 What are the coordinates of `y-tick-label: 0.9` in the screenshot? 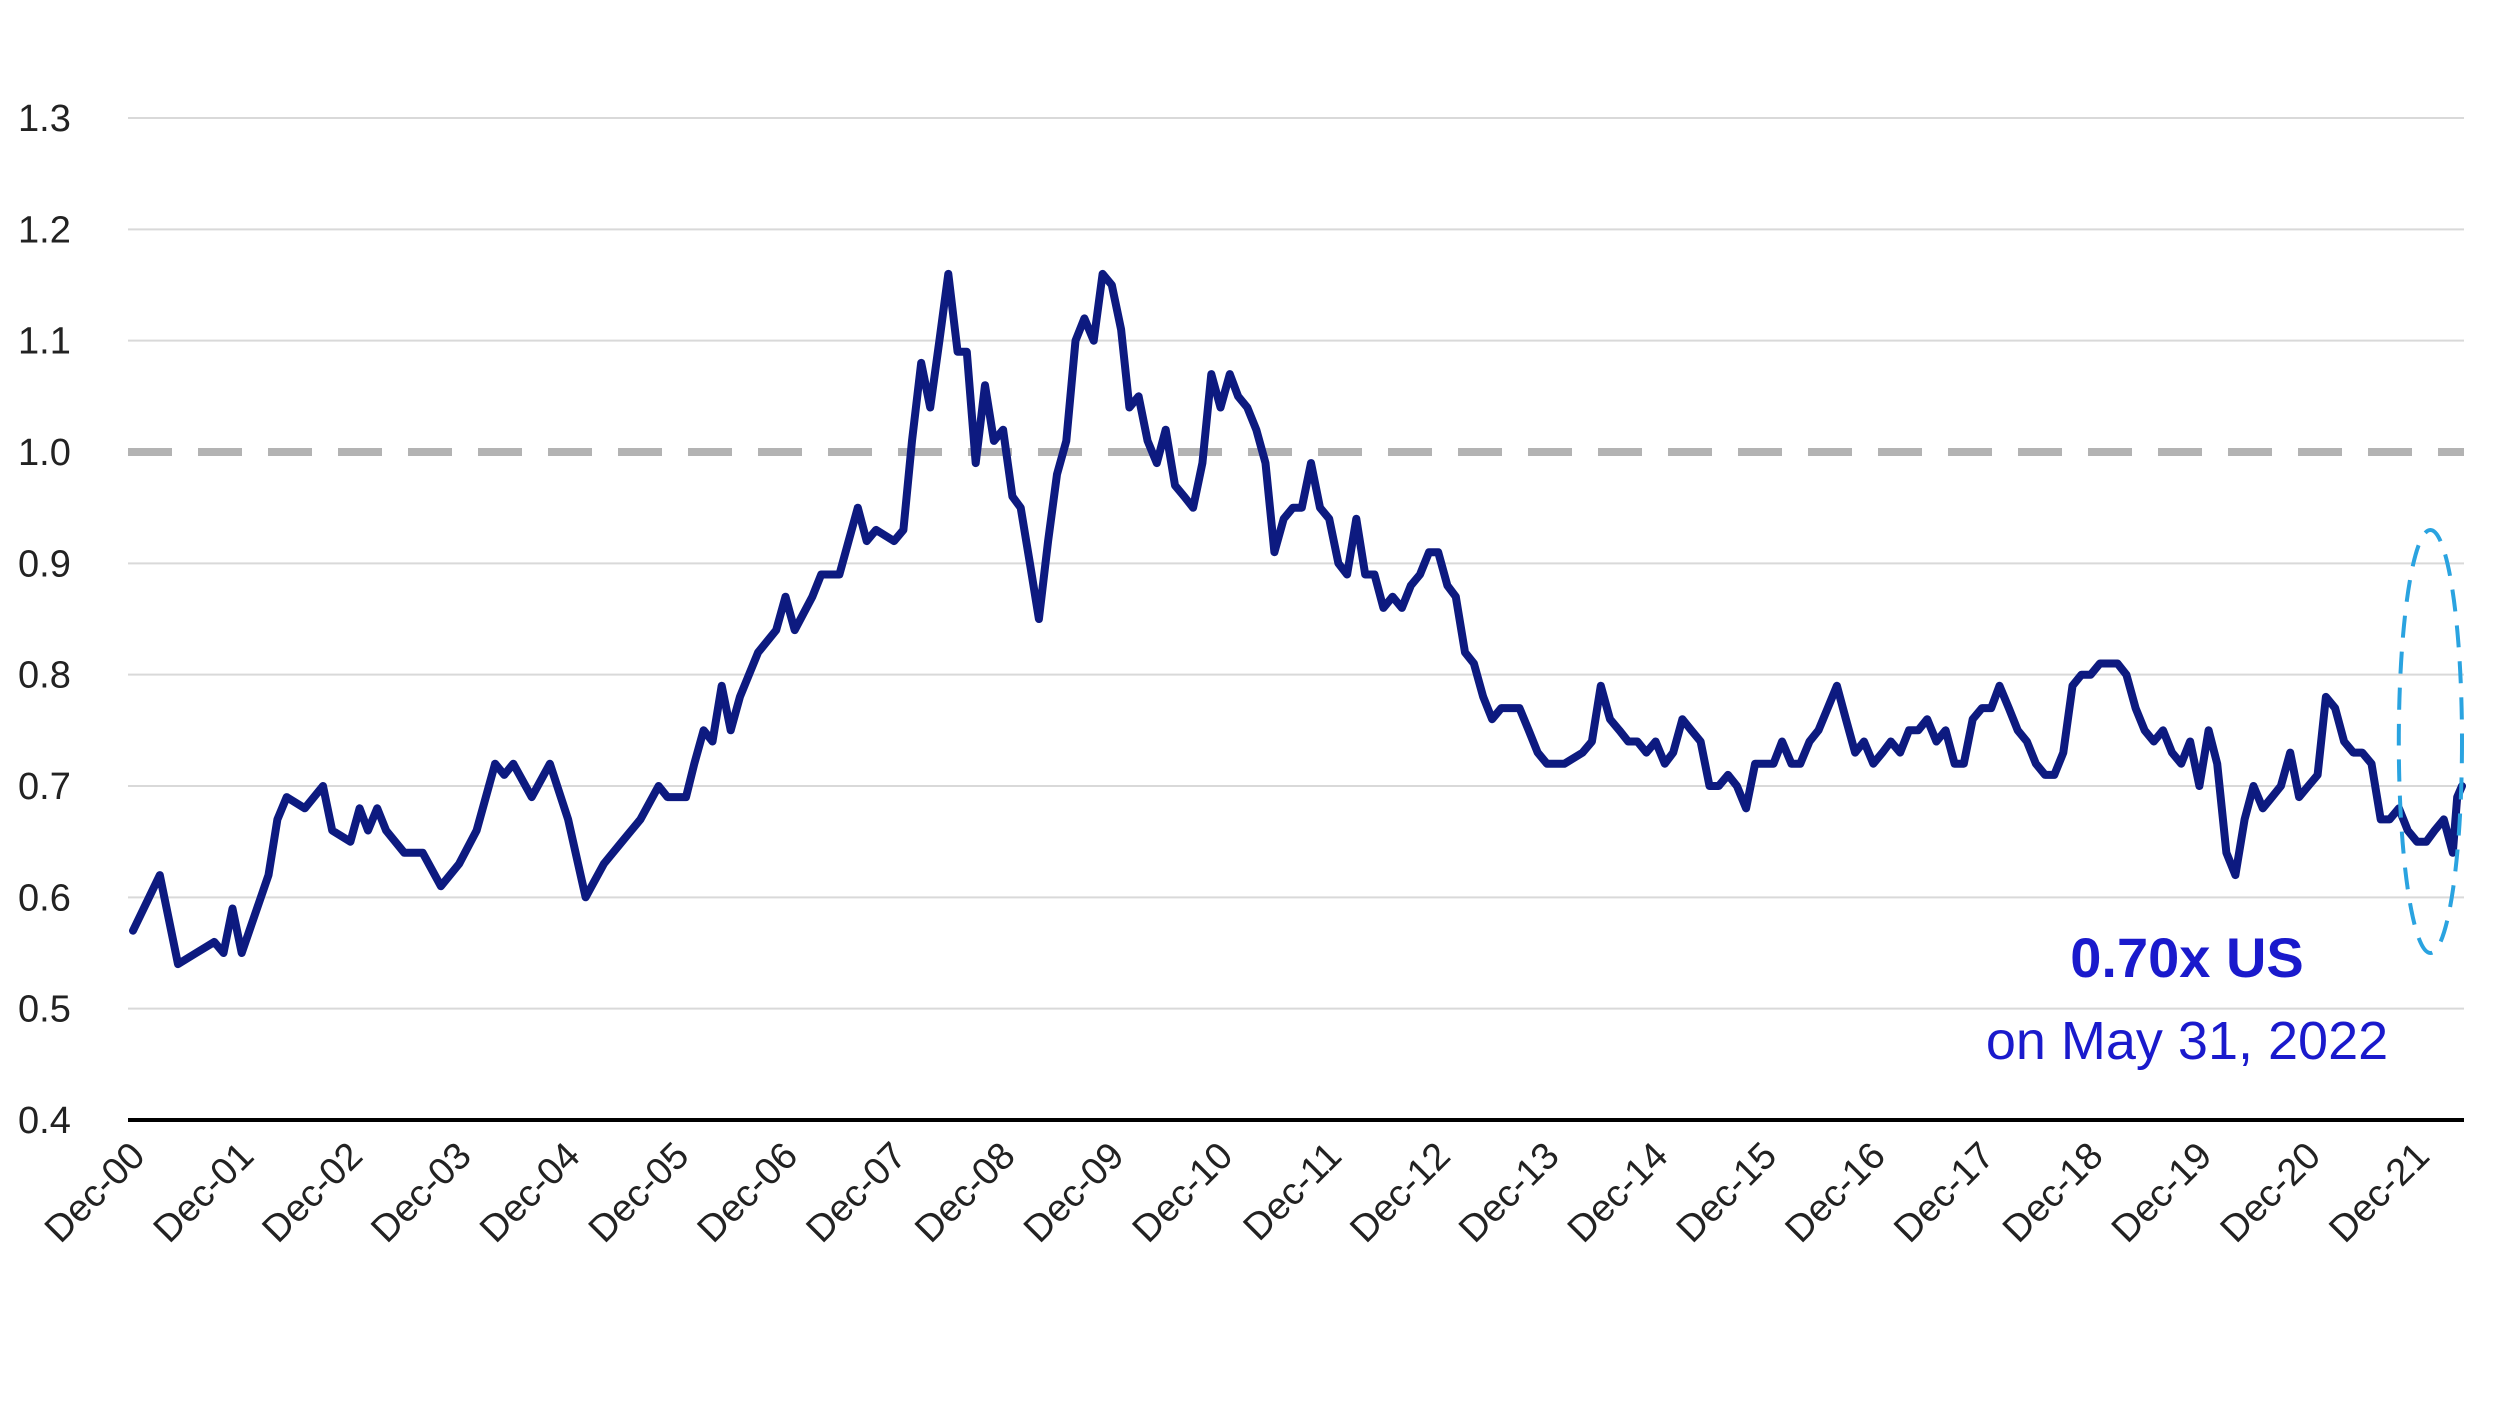 It's located at (44, 564).